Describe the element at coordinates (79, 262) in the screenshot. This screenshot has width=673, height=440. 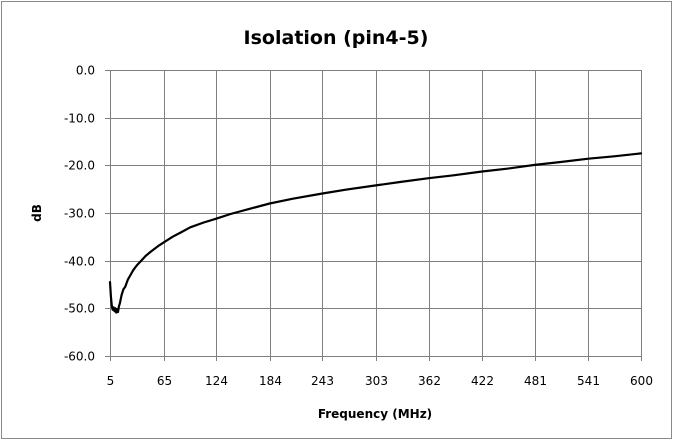
I see `y-tick-label: -40.0` at that location.